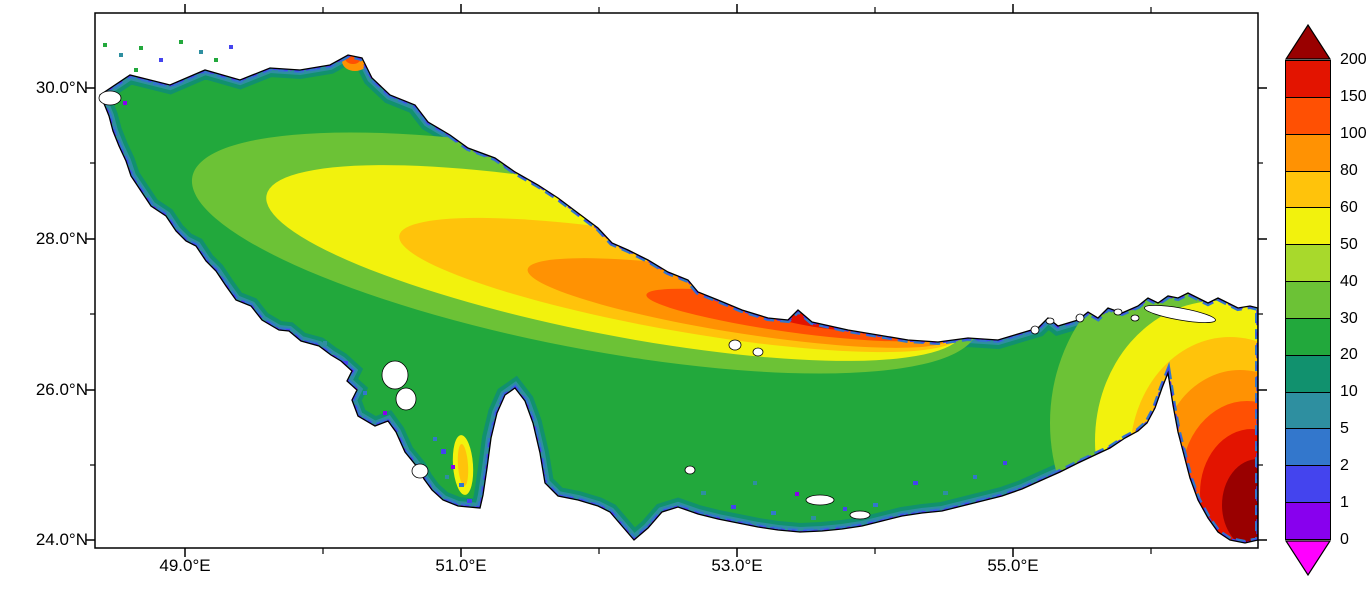 The image size is (1370, 601). I want to click on colorbar-tick-label-40: 40, so click(1349, 281).